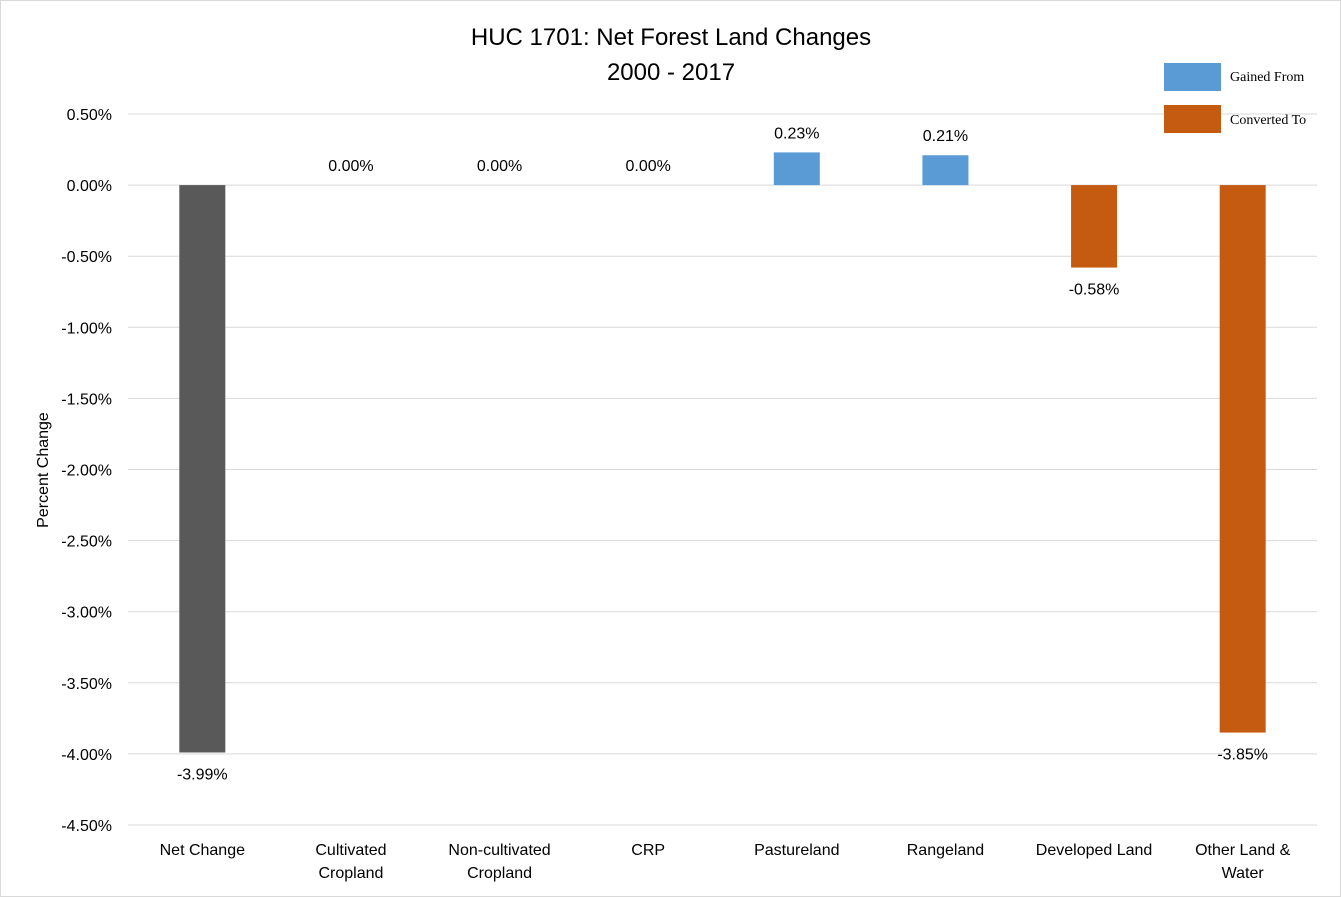 The height and width of the screenshot is (897, 1341). Describe the element at coordinates (86, 755) in the screenshot. I see `y-tick-label-9: -4.00%` at that location.